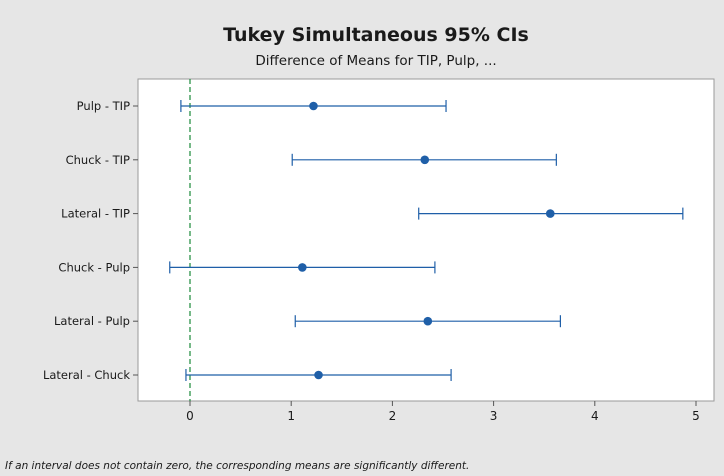  Describe the element at coordinates (376, 35) in the screenshot. I see `chart-title: Tukey Simultaneous 95% CIs` at that location.